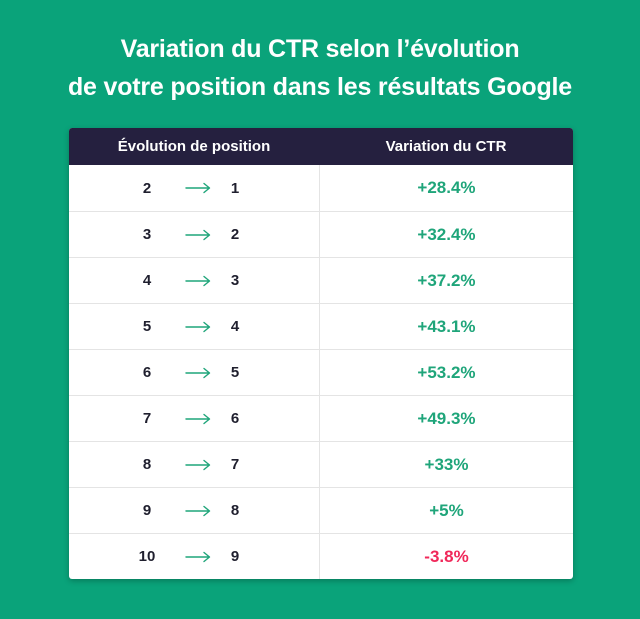 The height and width of the screenshot is (619, 640). I want to click on ctr-variation-value: +5%, so click(446, 510).